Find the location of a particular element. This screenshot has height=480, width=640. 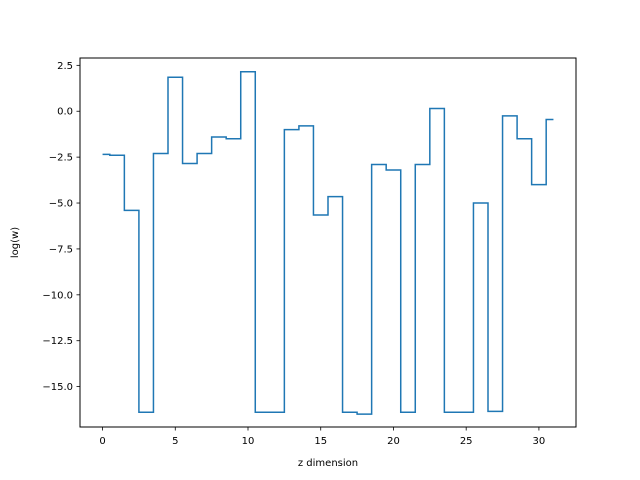

y-axis-label: log(w) is located at coordinates (15, 242).